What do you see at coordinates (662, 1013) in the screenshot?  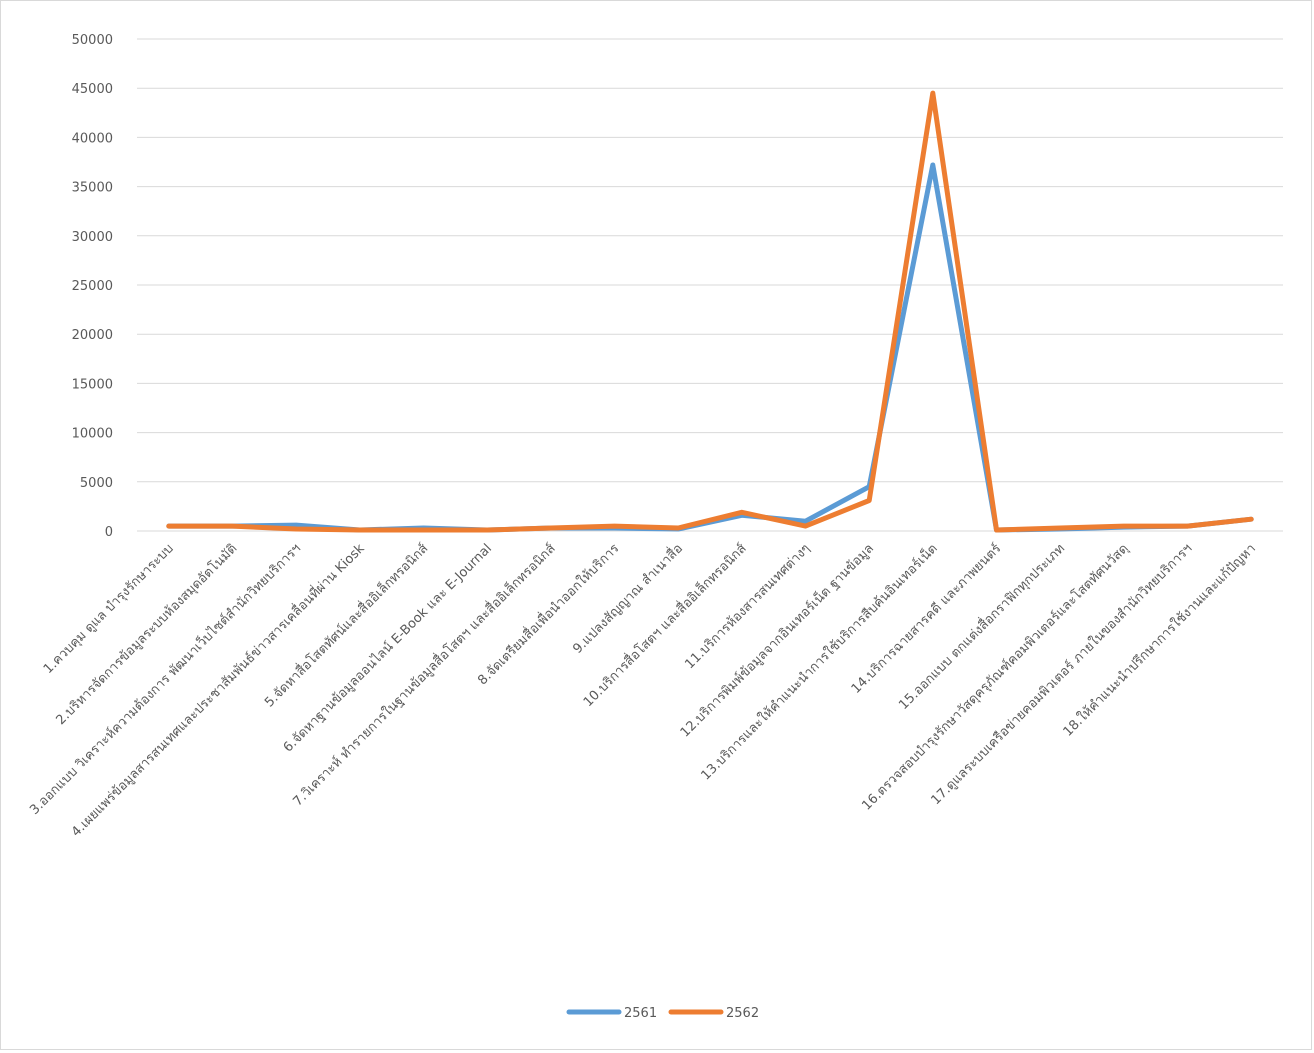 I see `legend: 2561 2562` at bounding box center [662, 1013].